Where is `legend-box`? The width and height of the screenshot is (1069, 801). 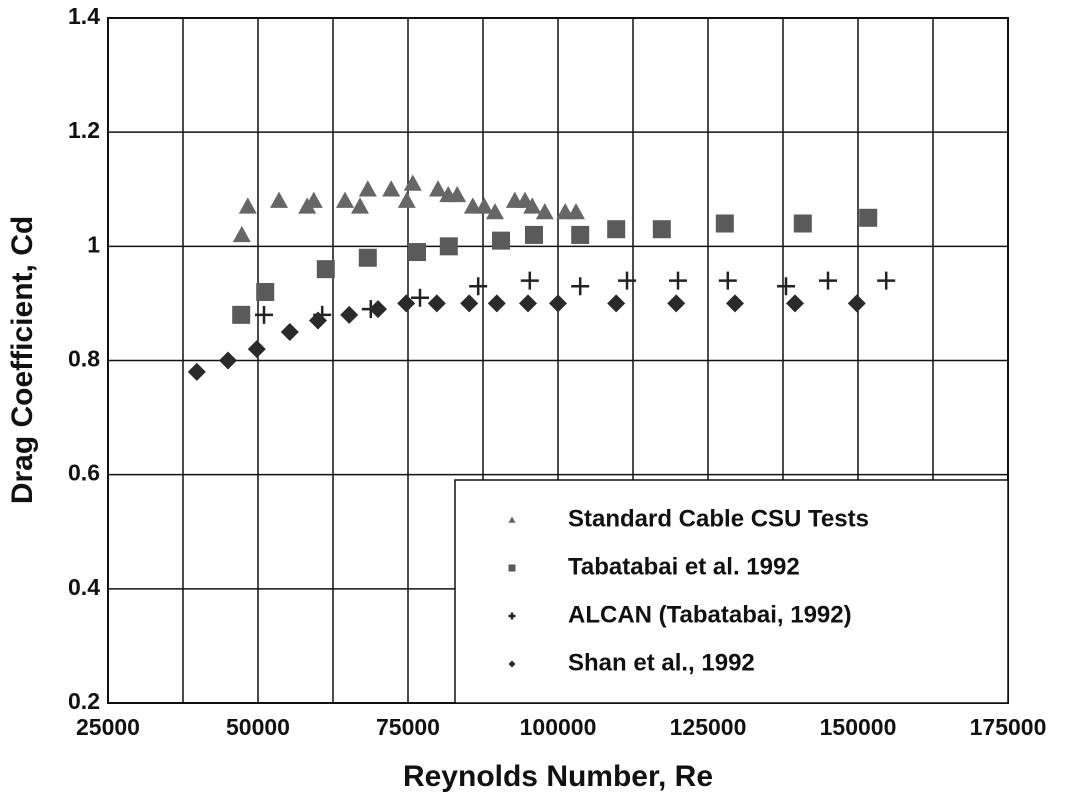
legend-box is located at coordinates (731, 591).